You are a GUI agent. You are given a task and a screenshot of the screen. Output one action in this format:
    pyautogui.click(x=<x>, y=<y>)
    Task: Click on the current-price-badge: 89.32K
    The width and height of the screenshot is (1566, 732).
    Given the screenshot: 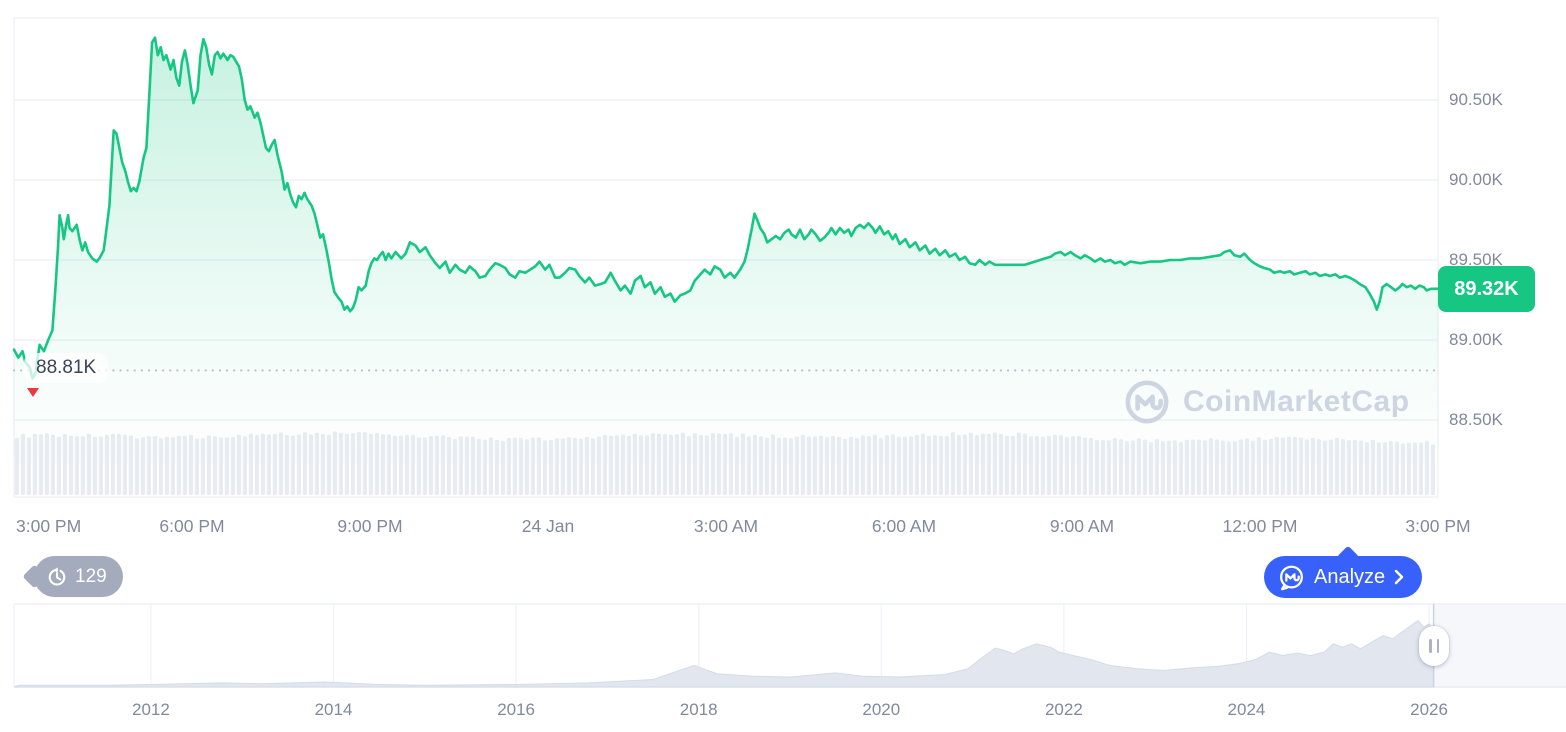 What is the action you would take?
    pyautogui.click(x=1486, y=289)
    